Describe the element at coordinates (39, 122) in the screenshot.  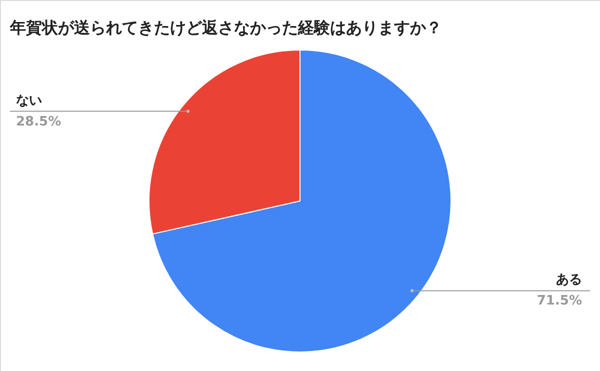
I see `data-label: 28.5%` at that location.